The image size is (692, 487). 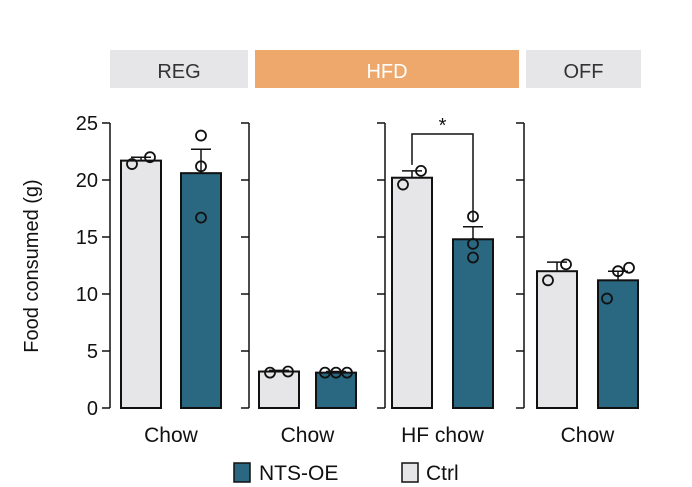 I want to click on y-tick-label: 25, so click(x=87, y=124).